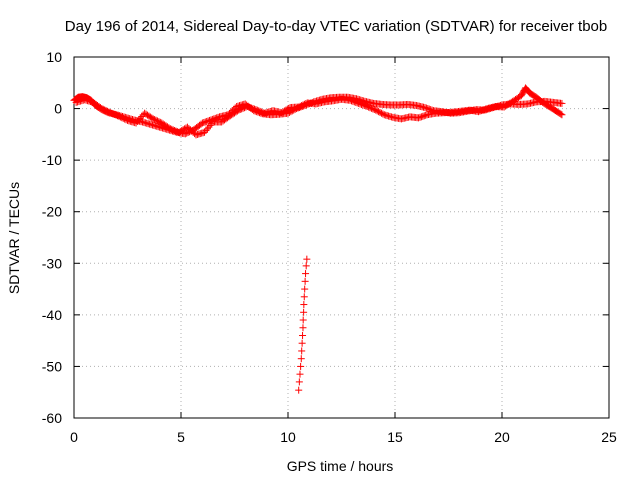 This screenshot has height=480, width=640. I want to click on x-axis-label: GPS time / hours, so click(340, 466).